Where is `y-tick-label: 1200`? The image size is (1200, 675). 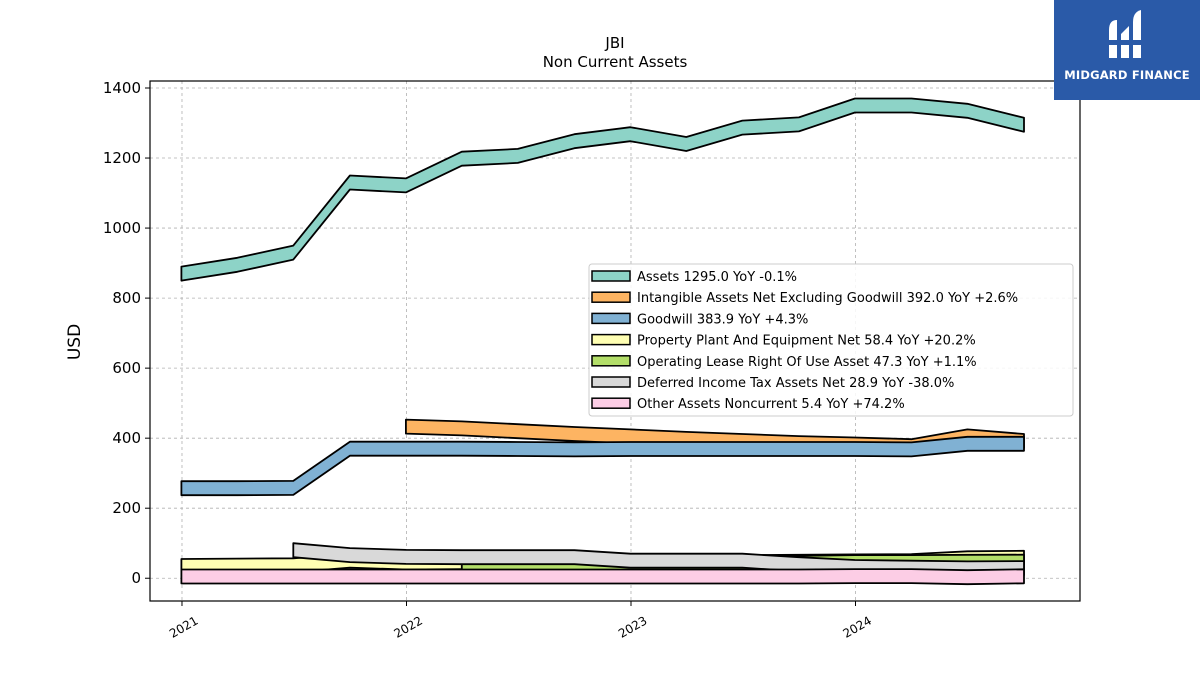 y-tick-label: 1200 is located at coordinates (122, 158).